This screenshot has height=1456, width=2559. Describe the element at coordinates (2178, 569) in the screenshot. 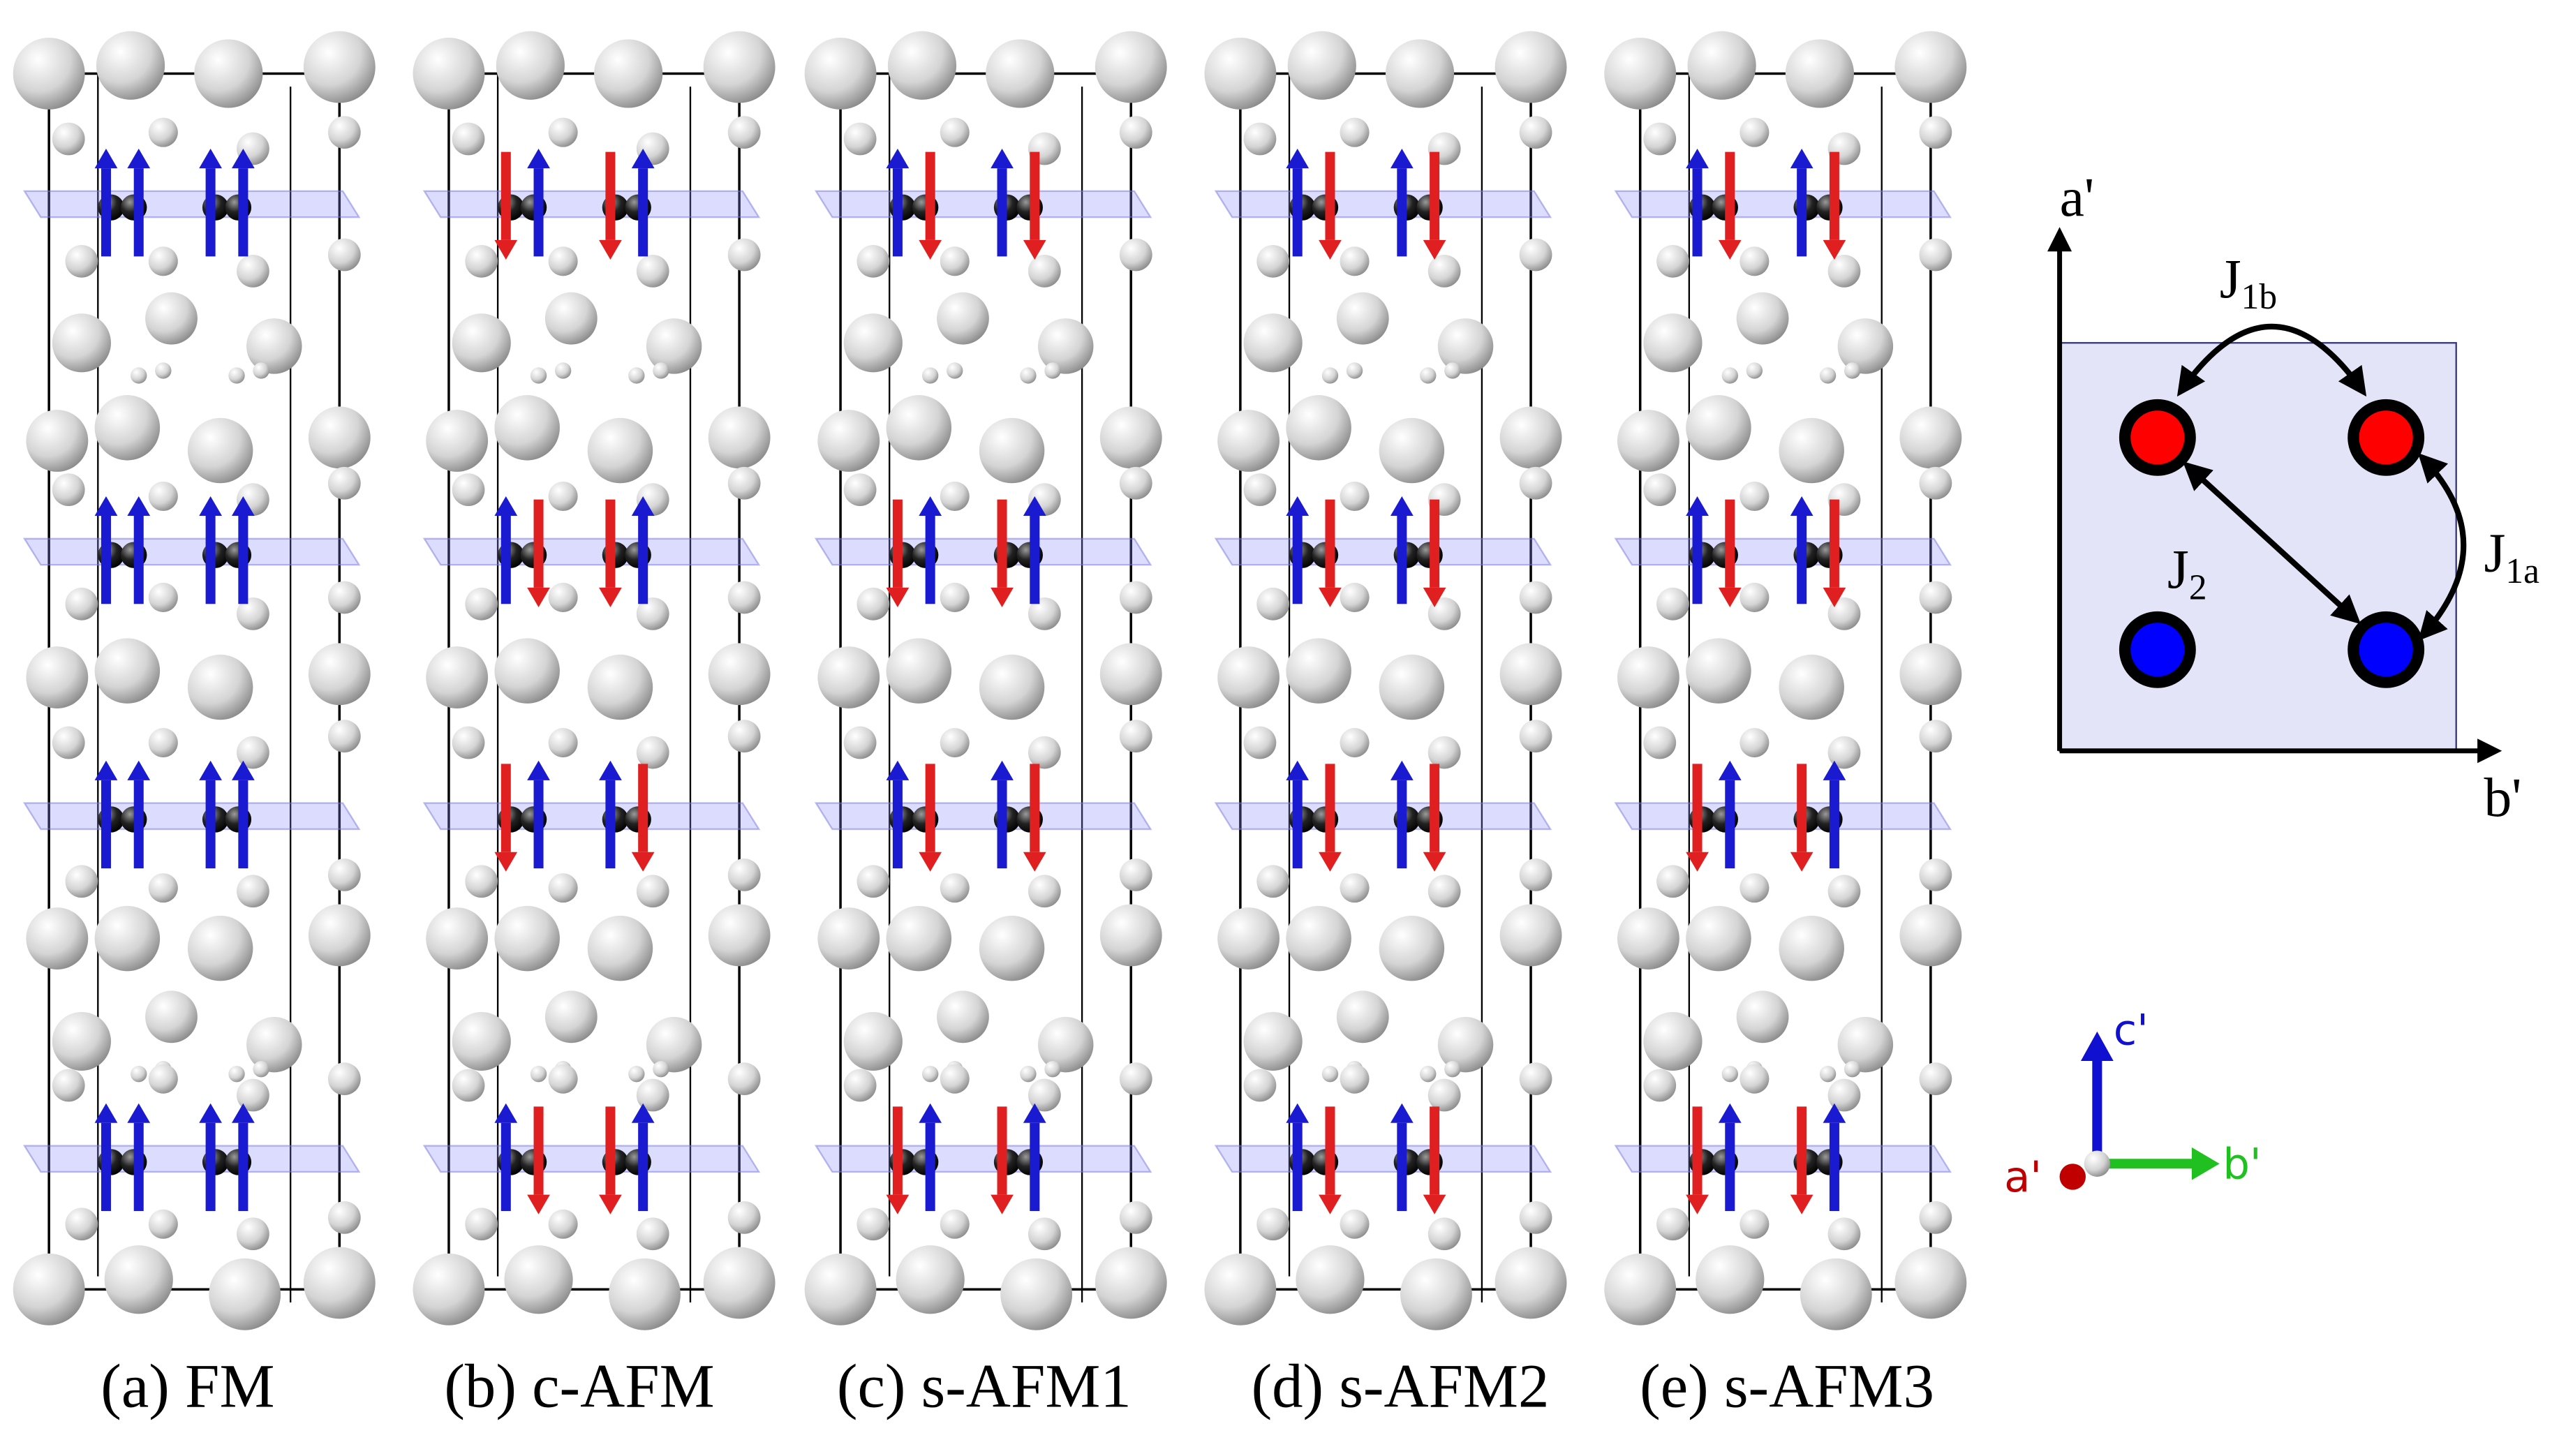

I see `symbol: J` at that location.